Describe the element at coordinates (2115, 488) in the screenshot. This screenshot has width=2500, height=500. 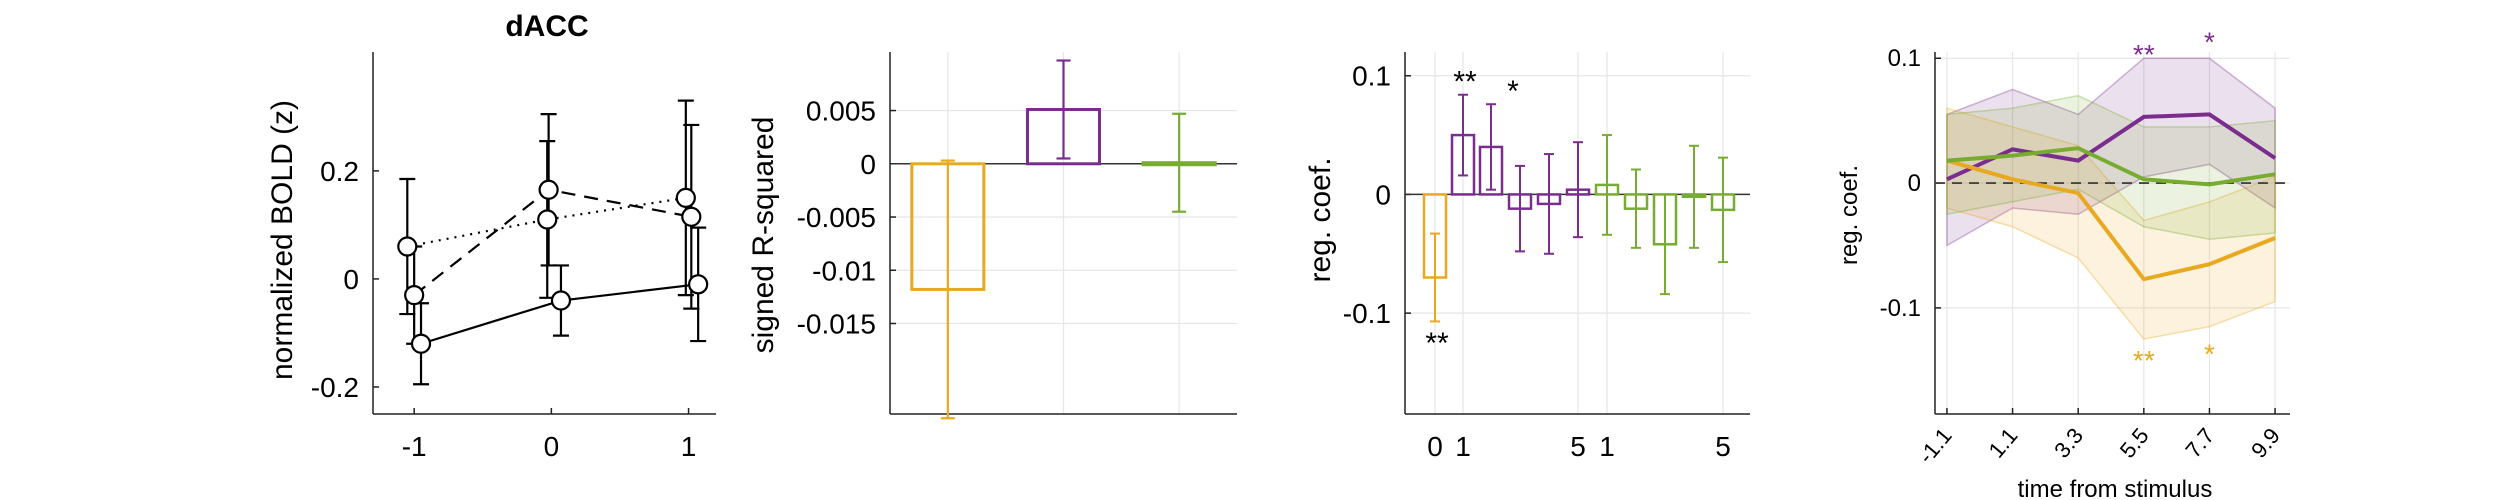
I see `panel-d-xlabel: time from stimulus` at that location.